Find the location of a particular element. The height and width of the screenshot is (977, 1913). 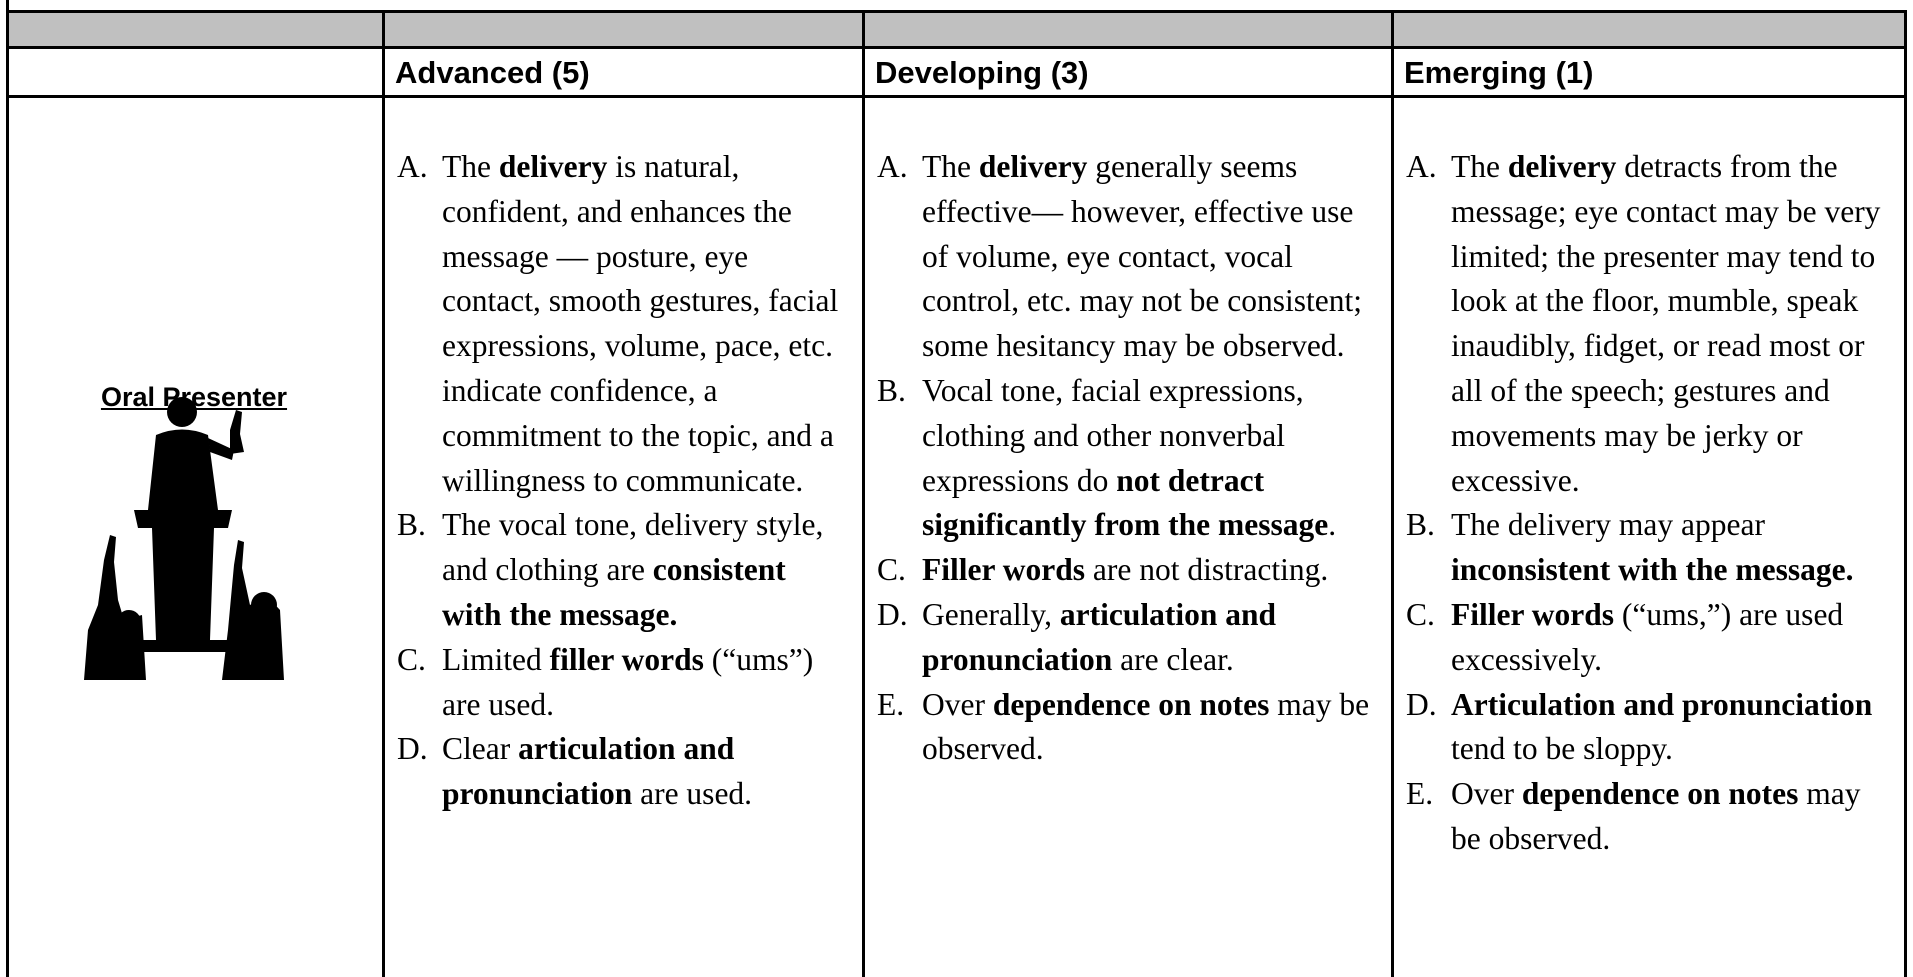

bold-text: Articulation and pronunciation is located at coordinates (1662, 704).